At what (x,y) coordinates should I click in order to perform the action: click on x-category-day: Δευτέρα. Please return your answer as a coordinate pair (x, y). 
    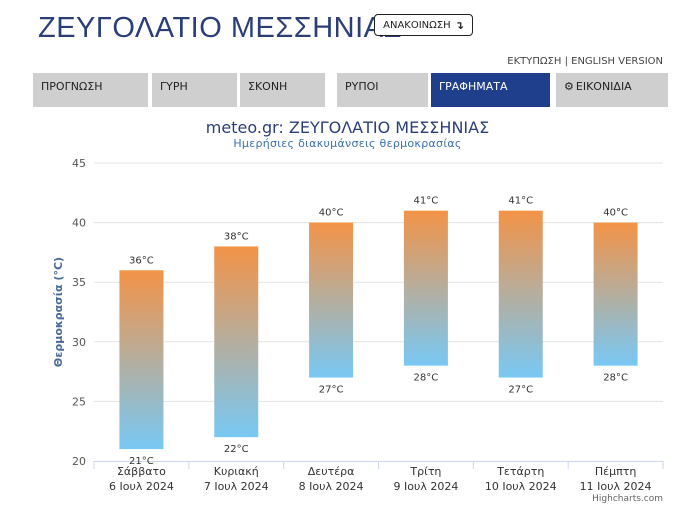
    Looking at the image, I should click on (331, 471).